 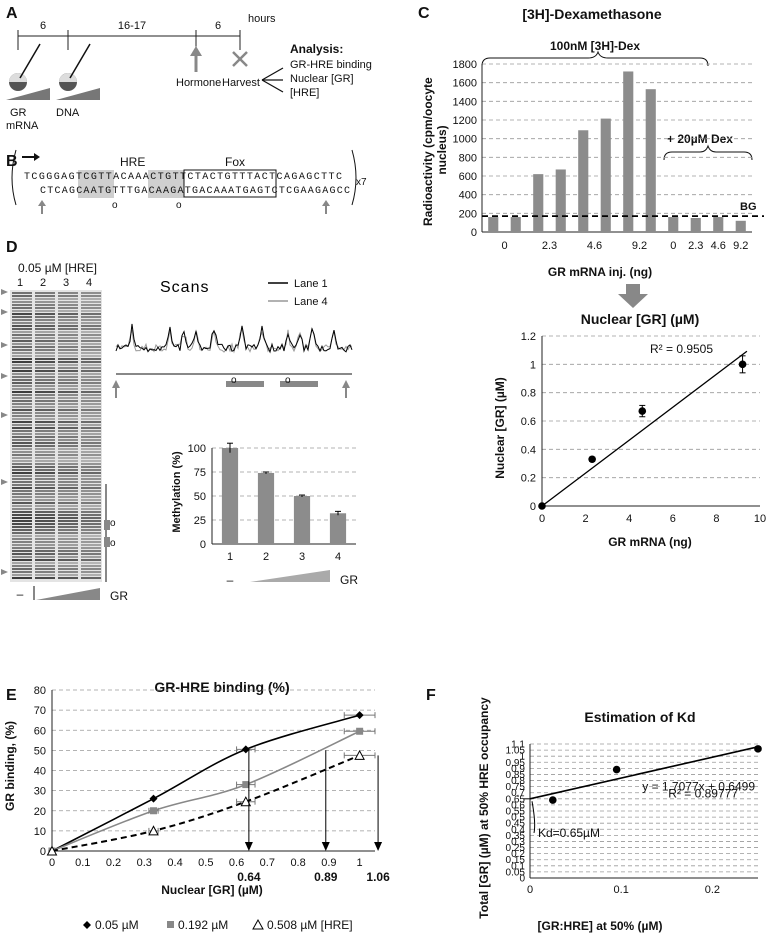 I want to click on bar-chart-methylation: 0 25 50 75 100 1 2 3 4, so click(x=272, y=502).